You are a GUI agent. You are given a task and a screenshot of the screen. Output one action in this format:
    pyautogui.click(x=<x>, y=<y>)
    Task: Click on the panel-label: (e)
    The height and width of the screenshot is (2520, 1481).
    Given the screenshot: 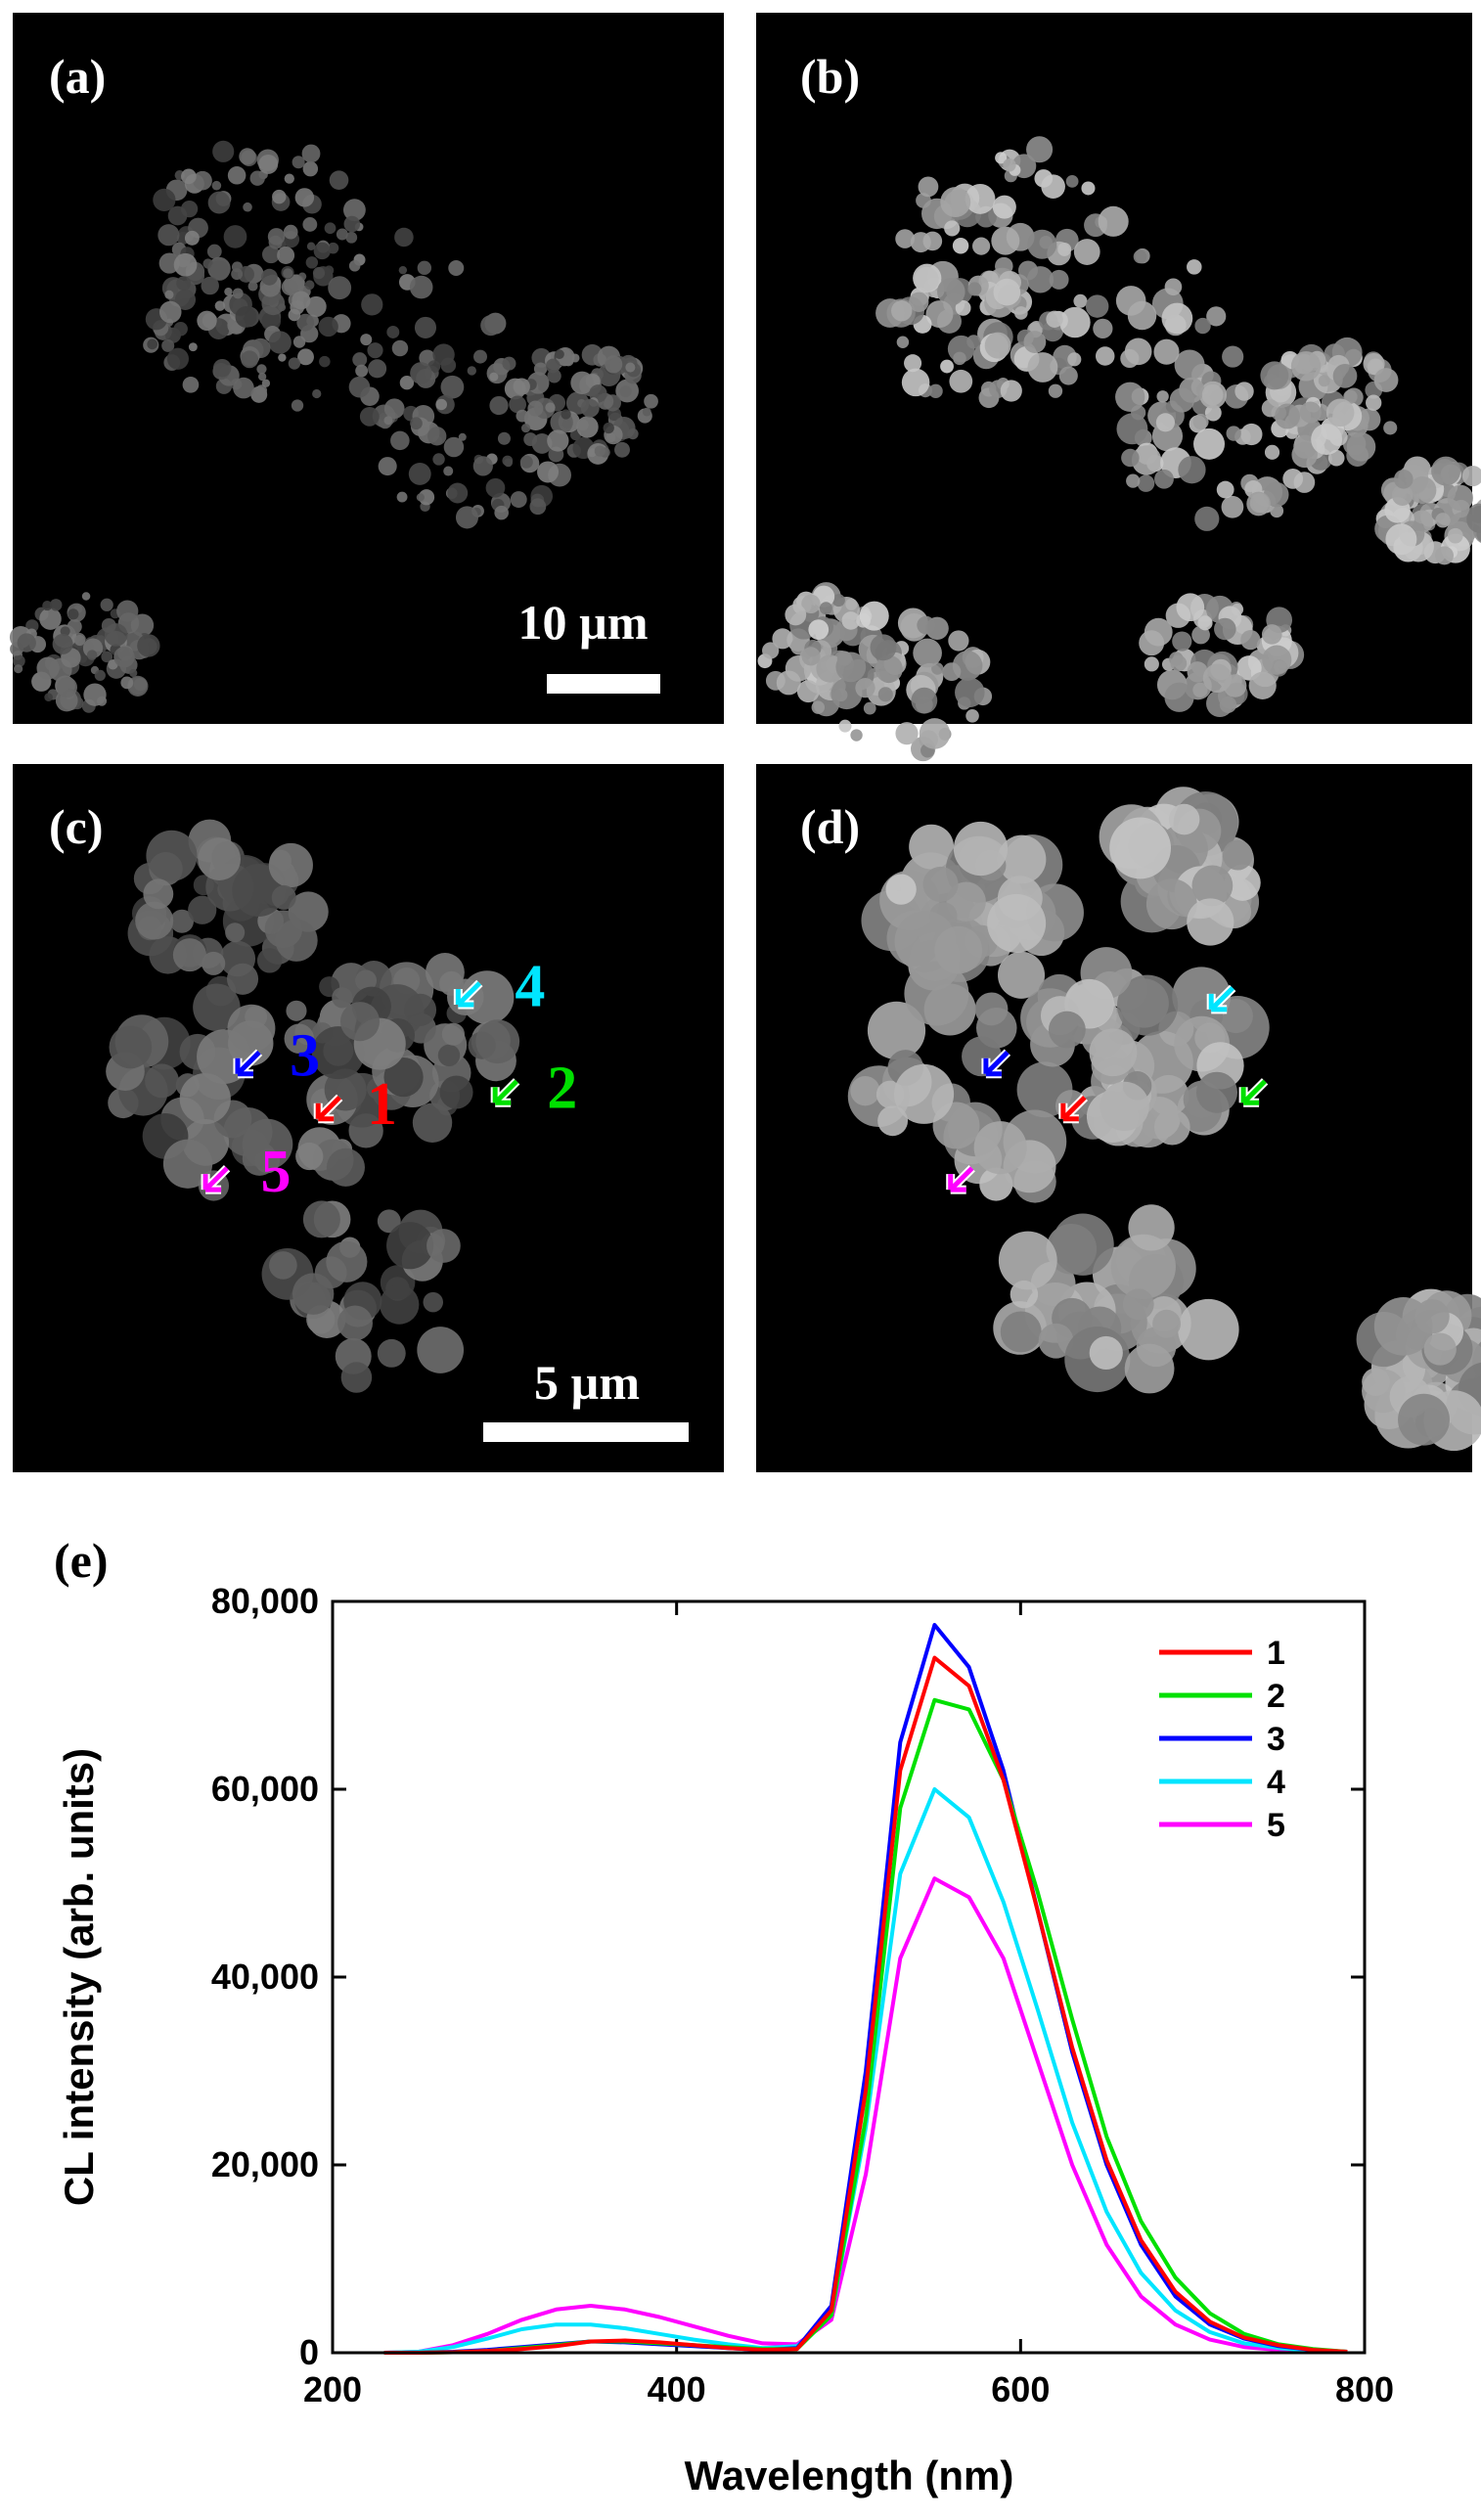 What is the action you would take?
    pyautogui.click(x=81, y=1560)
    